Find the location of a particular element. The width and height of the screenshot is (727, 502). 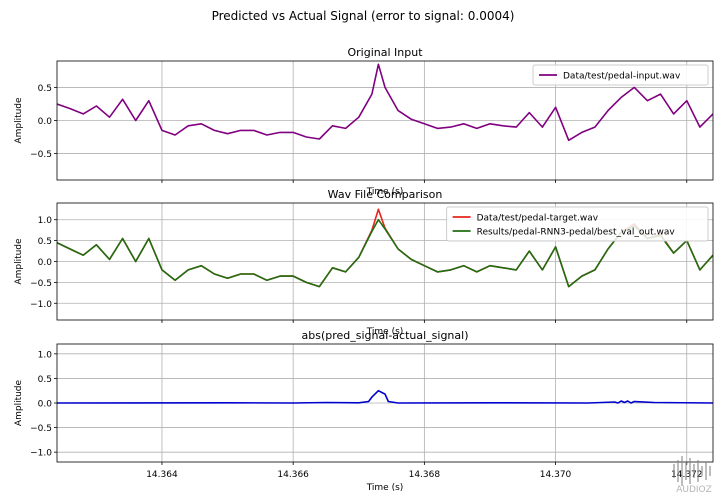

legend-label: Data/test/pedal-target.wav is located at coordinates (538, 219).